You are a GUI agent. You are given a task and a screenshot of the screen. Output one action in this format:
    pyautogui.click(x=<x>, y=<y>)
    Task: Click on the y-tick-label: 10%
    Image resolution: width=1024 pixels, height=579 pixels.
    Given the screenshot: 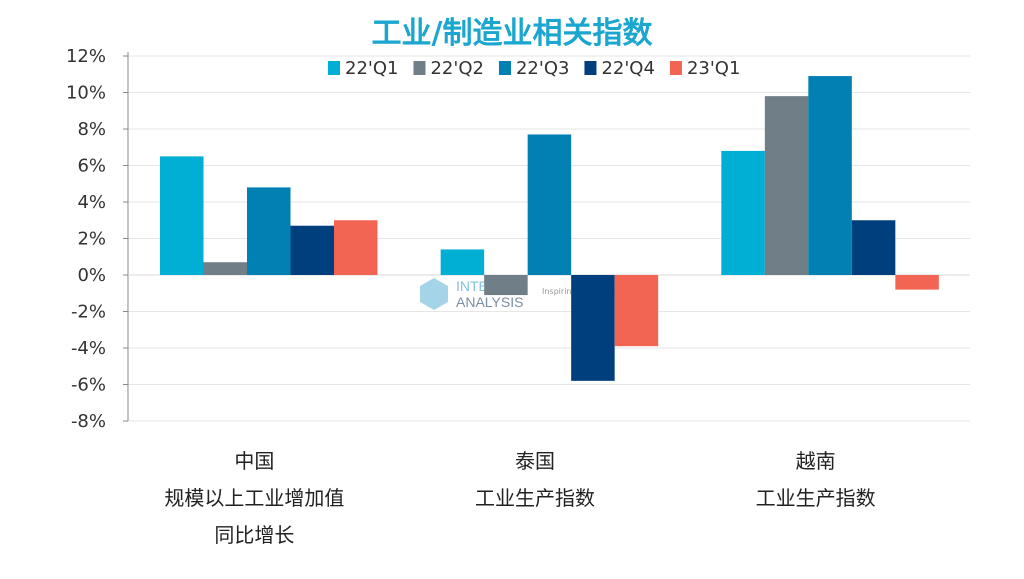 What is the action you would take?
    pyautogui.click(x=86, y=93)
    